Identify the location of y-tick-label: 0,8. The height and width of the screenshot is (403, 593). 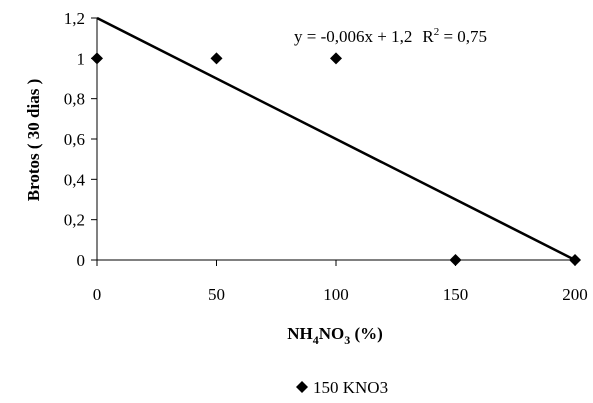
(74, 99).